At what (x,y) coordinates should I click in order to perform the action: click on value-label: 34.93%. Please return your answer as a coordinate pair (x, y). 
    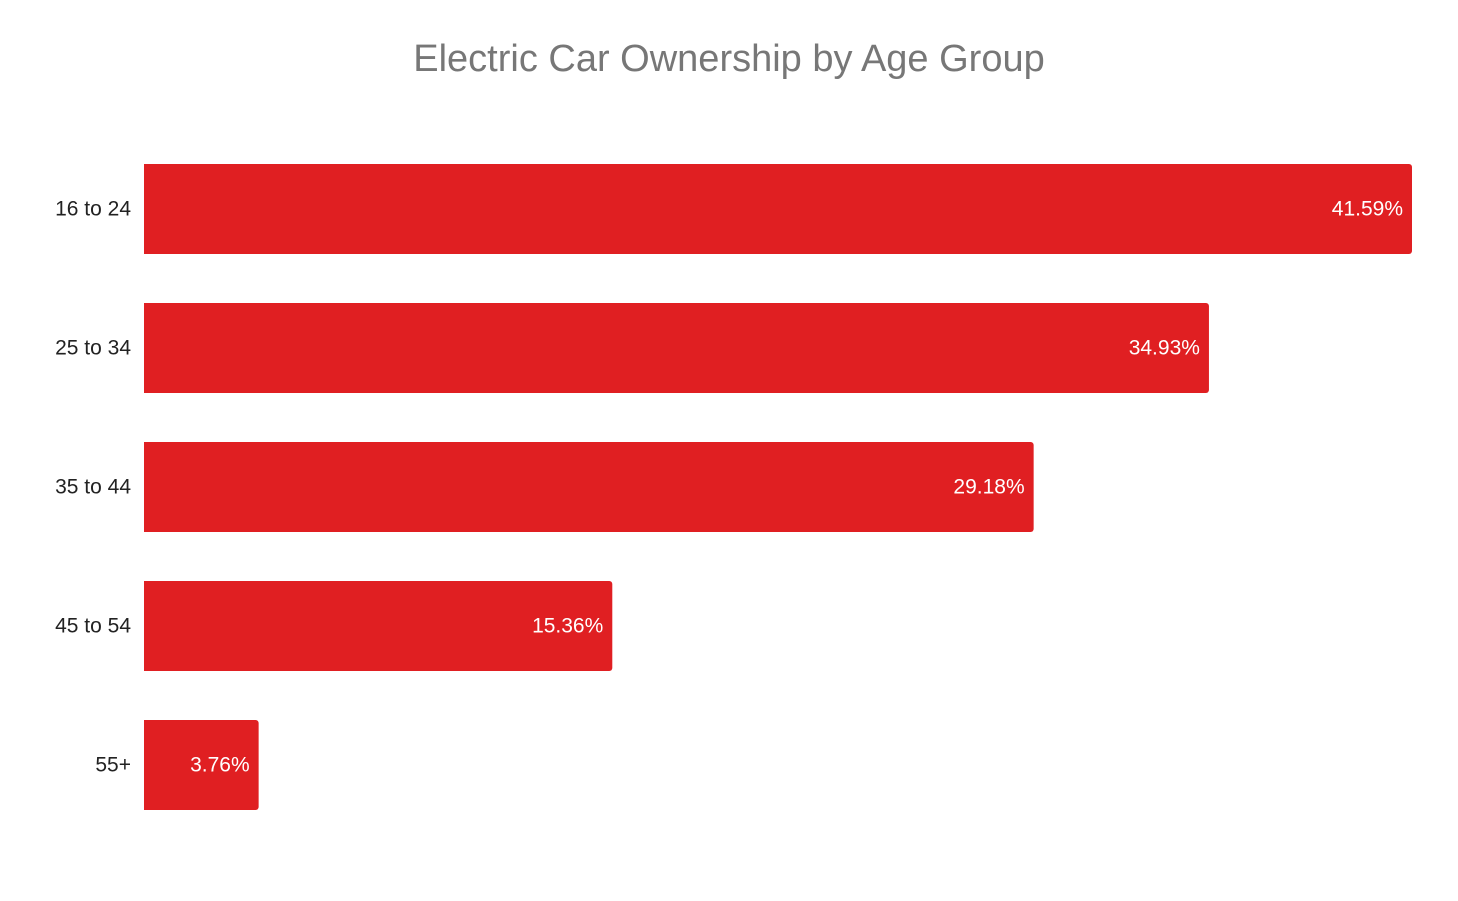
    Looking at the image, I should click on (1164, 348).